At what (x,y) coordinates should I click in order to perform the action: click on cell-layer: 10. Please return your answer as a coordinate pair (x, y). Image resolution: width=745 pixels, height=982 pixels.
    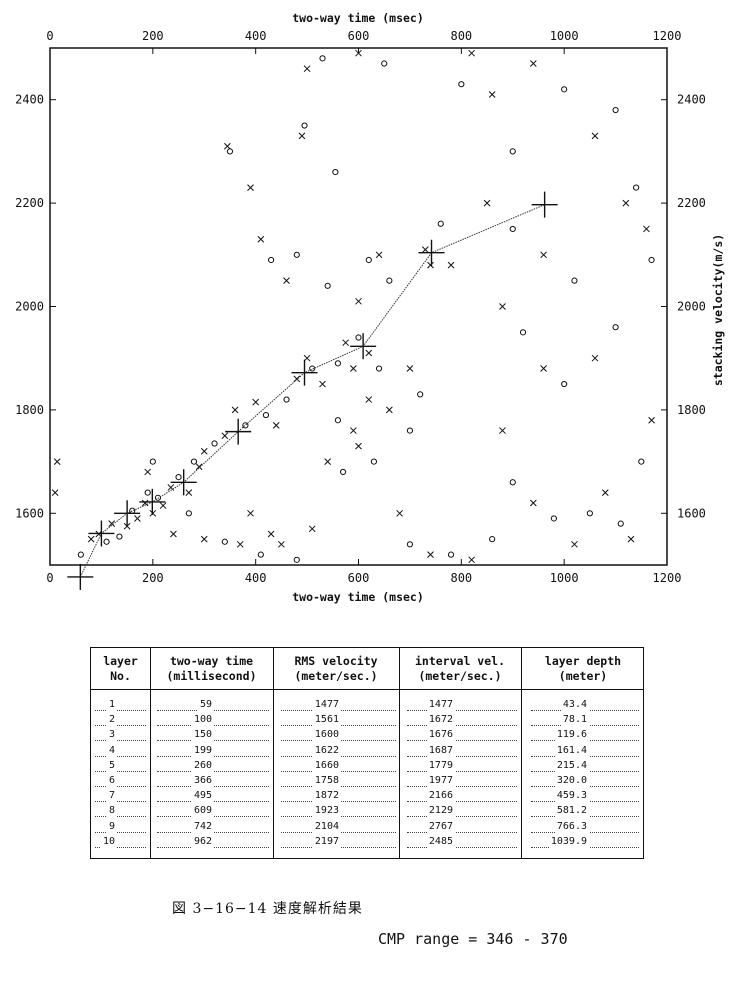
    Looking at the image, I should click on (108, 841).